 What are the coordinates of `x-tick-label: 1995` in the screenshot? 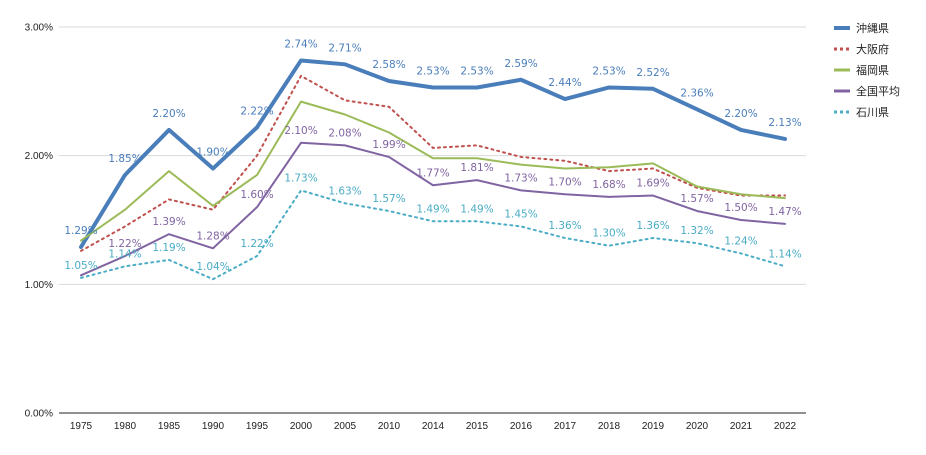 It's located at (257, 426).